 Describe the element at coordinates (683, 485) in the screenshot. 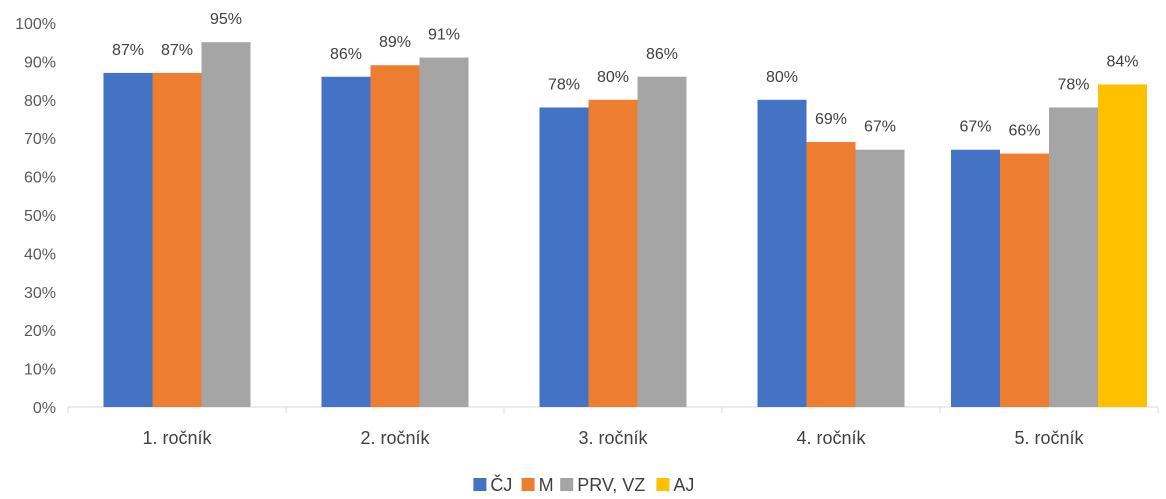

I see `legend-label: AJ` at that location.